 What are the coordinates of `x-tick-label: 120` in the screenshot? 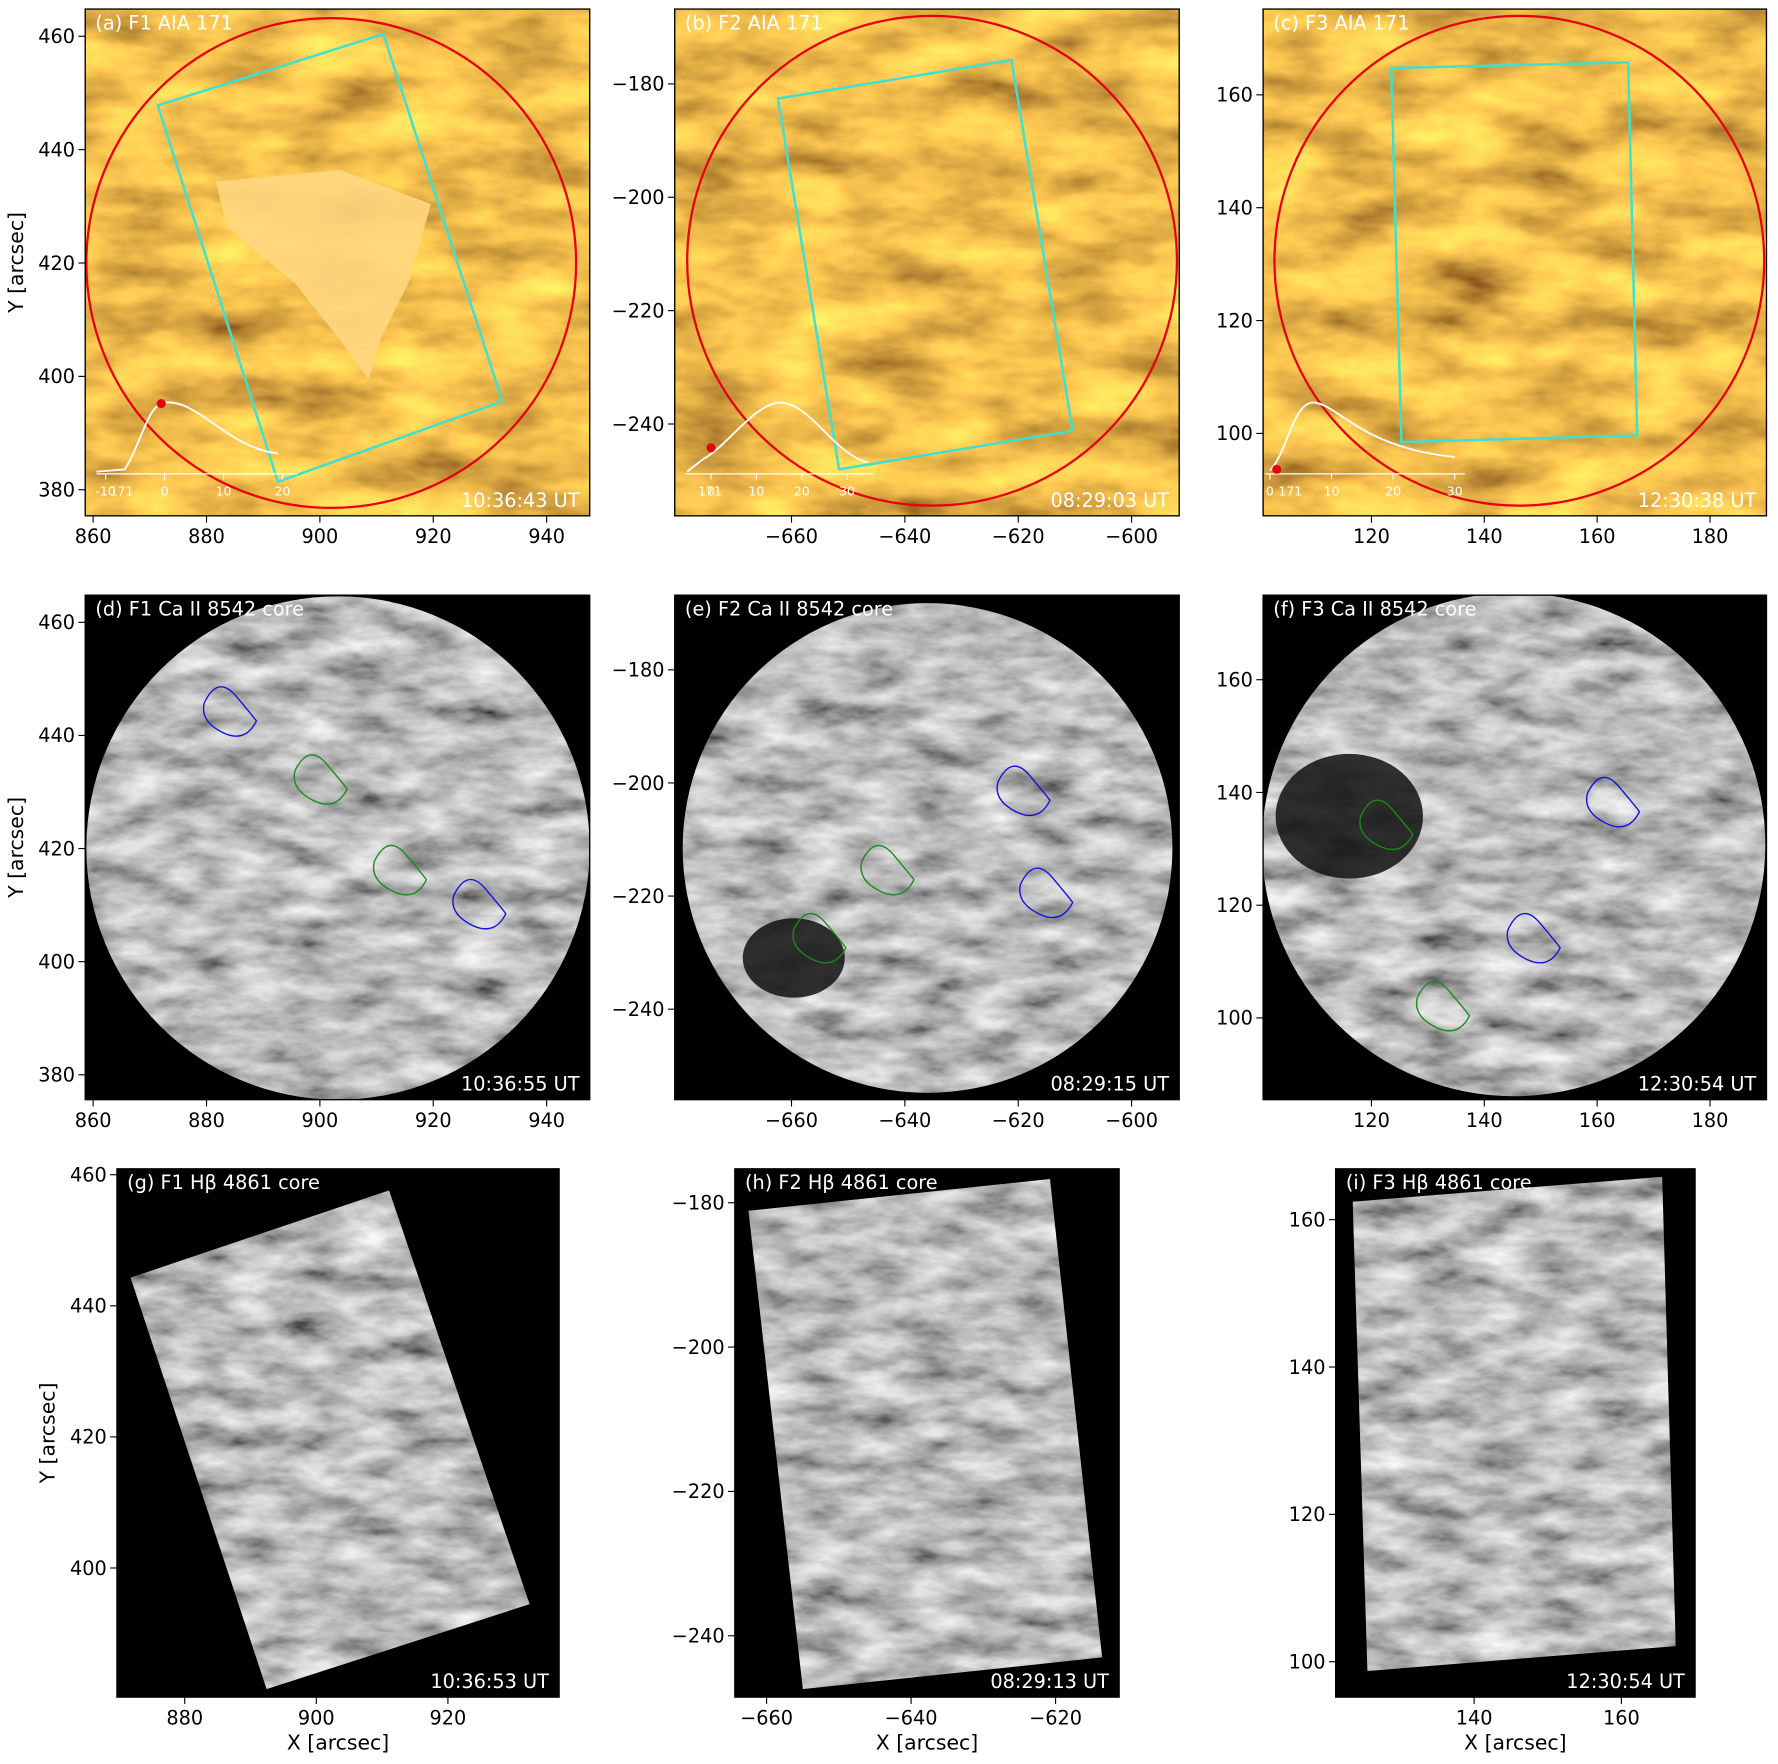 It's located at (1371, 536).